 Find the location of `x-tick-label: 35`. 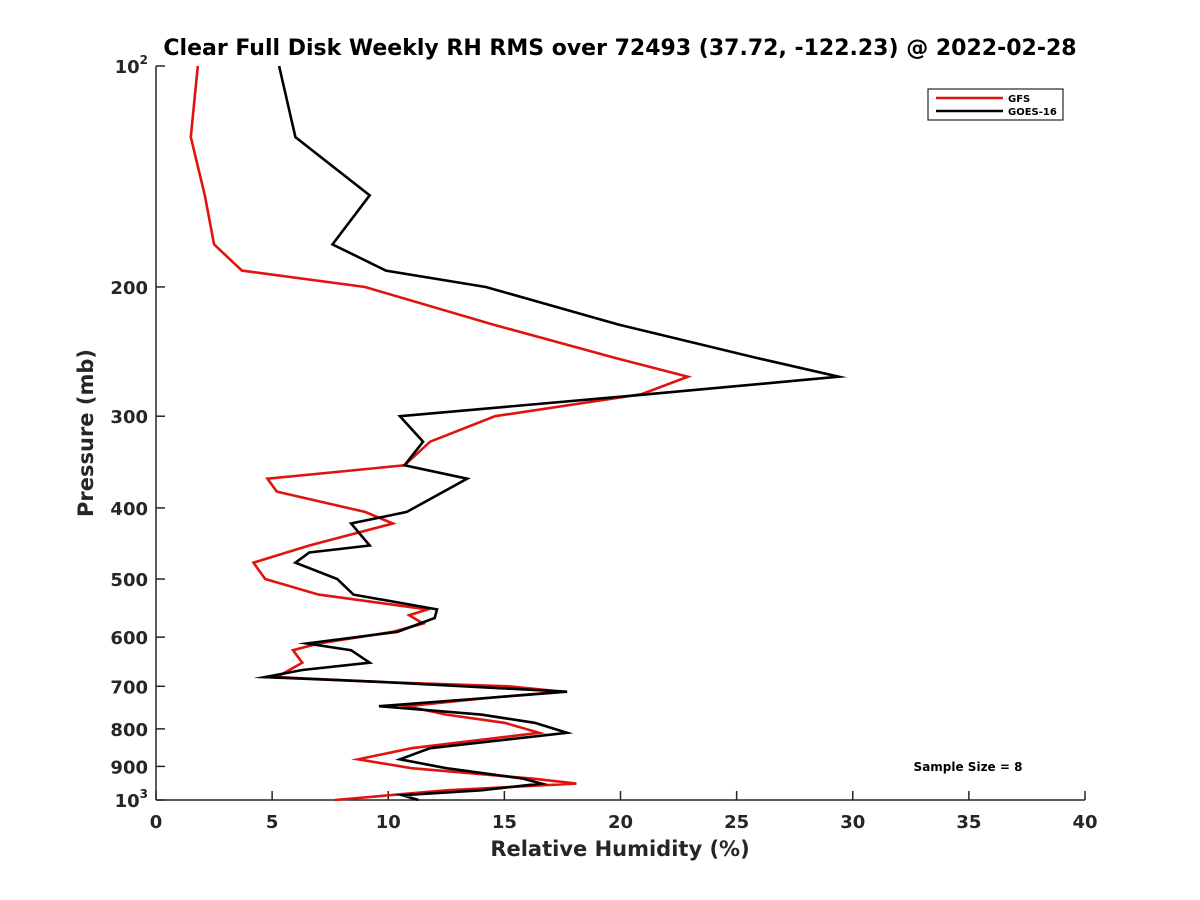

x-tick-label: 35 is located at coordinates (968, 822).